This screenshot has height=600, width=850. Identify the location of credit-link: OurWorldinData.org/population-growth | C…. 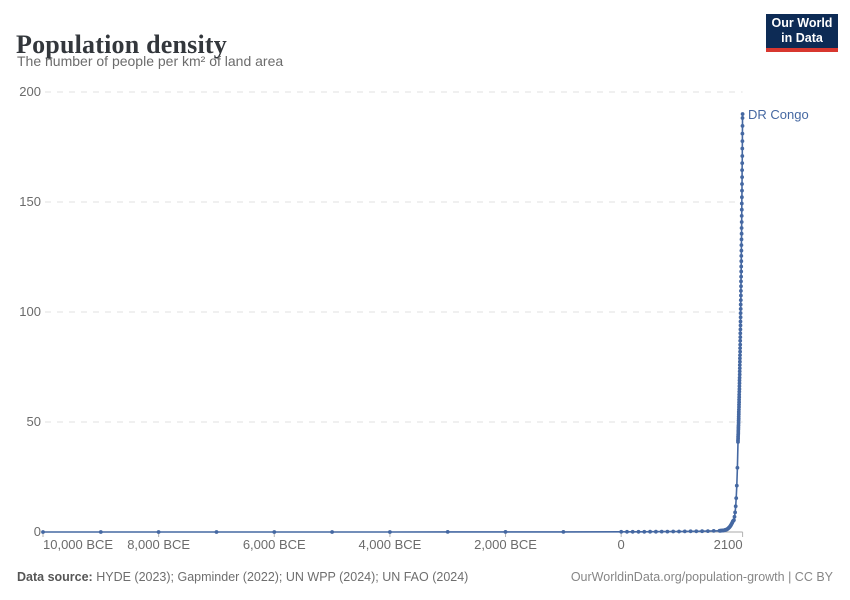
(701, 577).